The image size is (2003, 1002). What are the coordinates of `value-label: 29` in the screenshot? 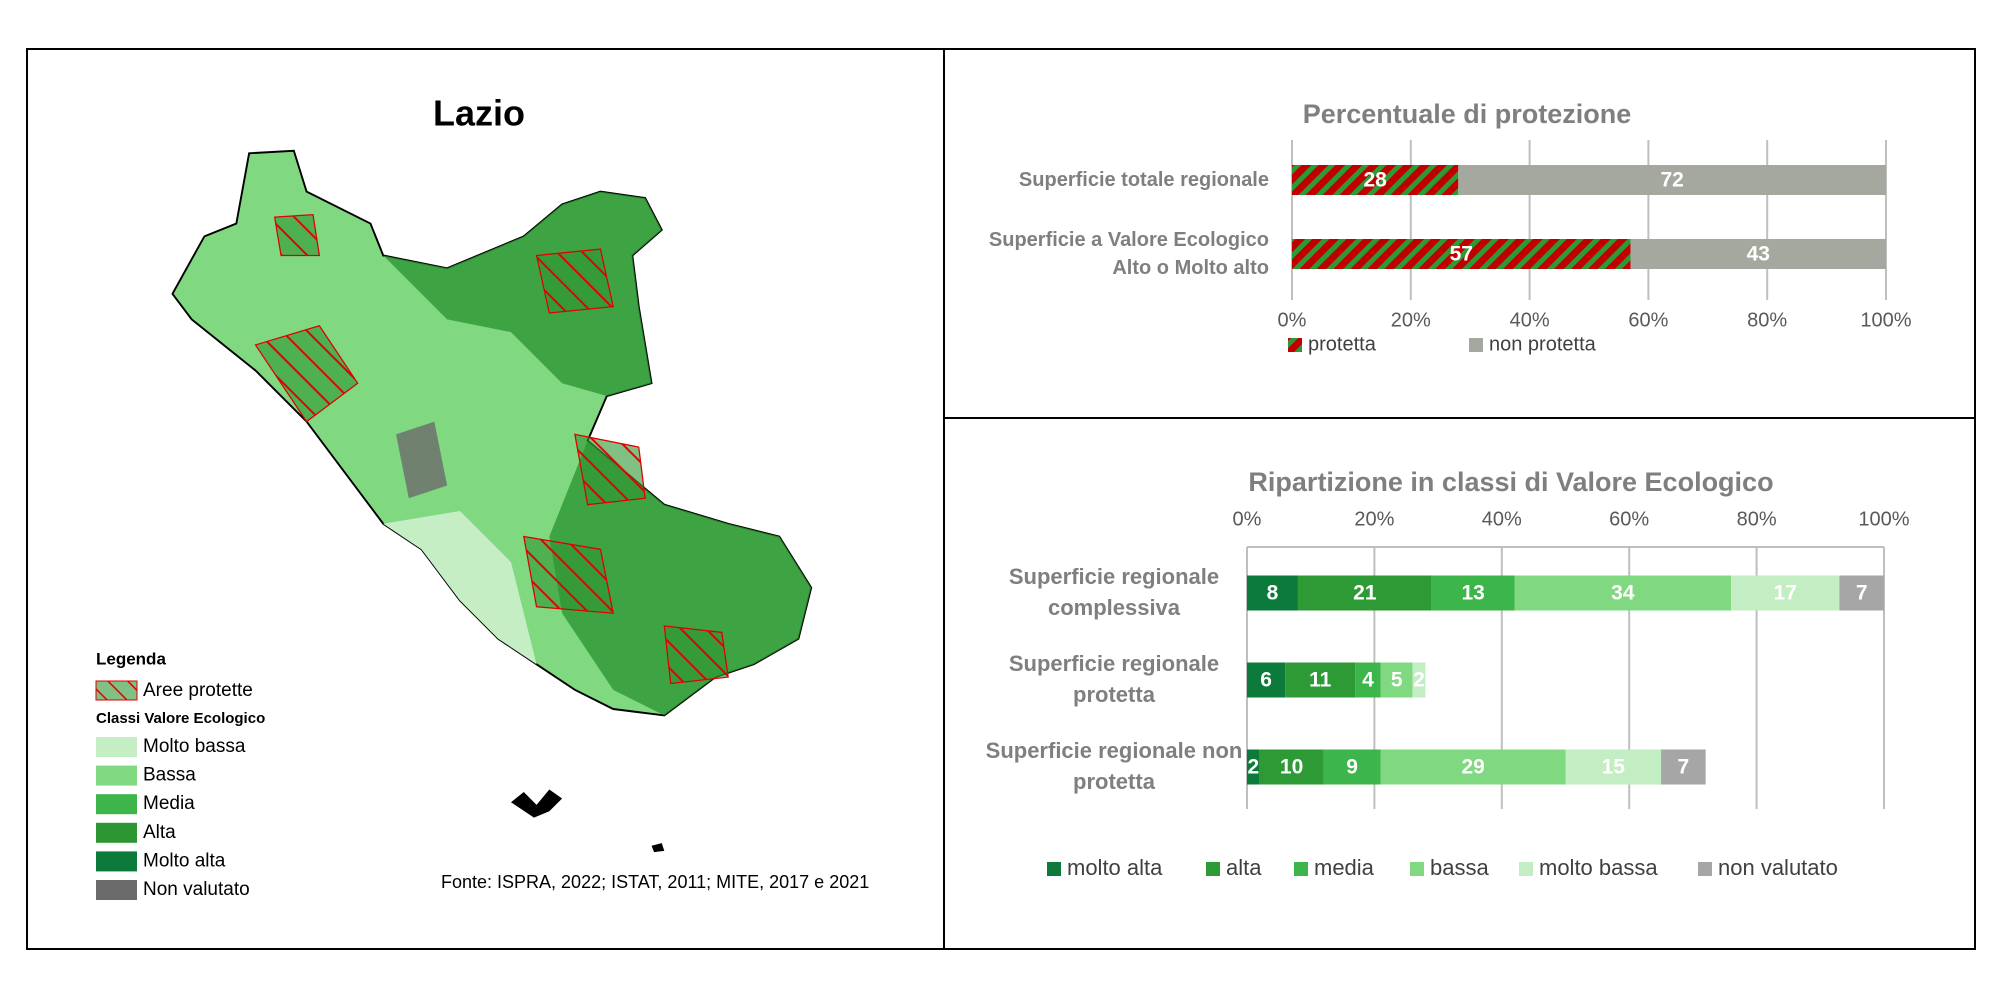 It's located at (1472, 767).